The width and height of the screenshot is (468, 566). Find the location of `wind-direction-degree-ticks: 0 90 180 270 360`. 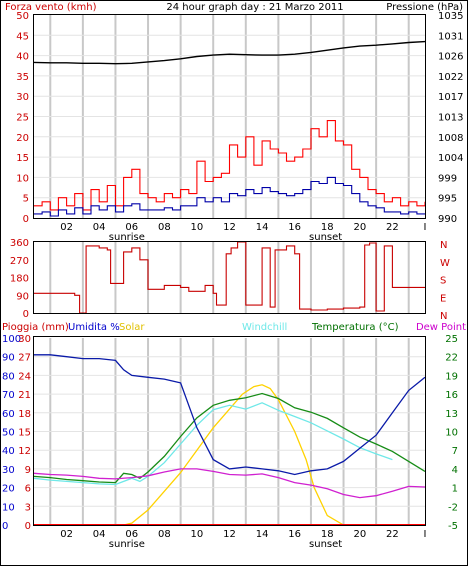

wind-direction-degree-ticks: 0 90 180 270 360 is located at coordinates (19, 279).